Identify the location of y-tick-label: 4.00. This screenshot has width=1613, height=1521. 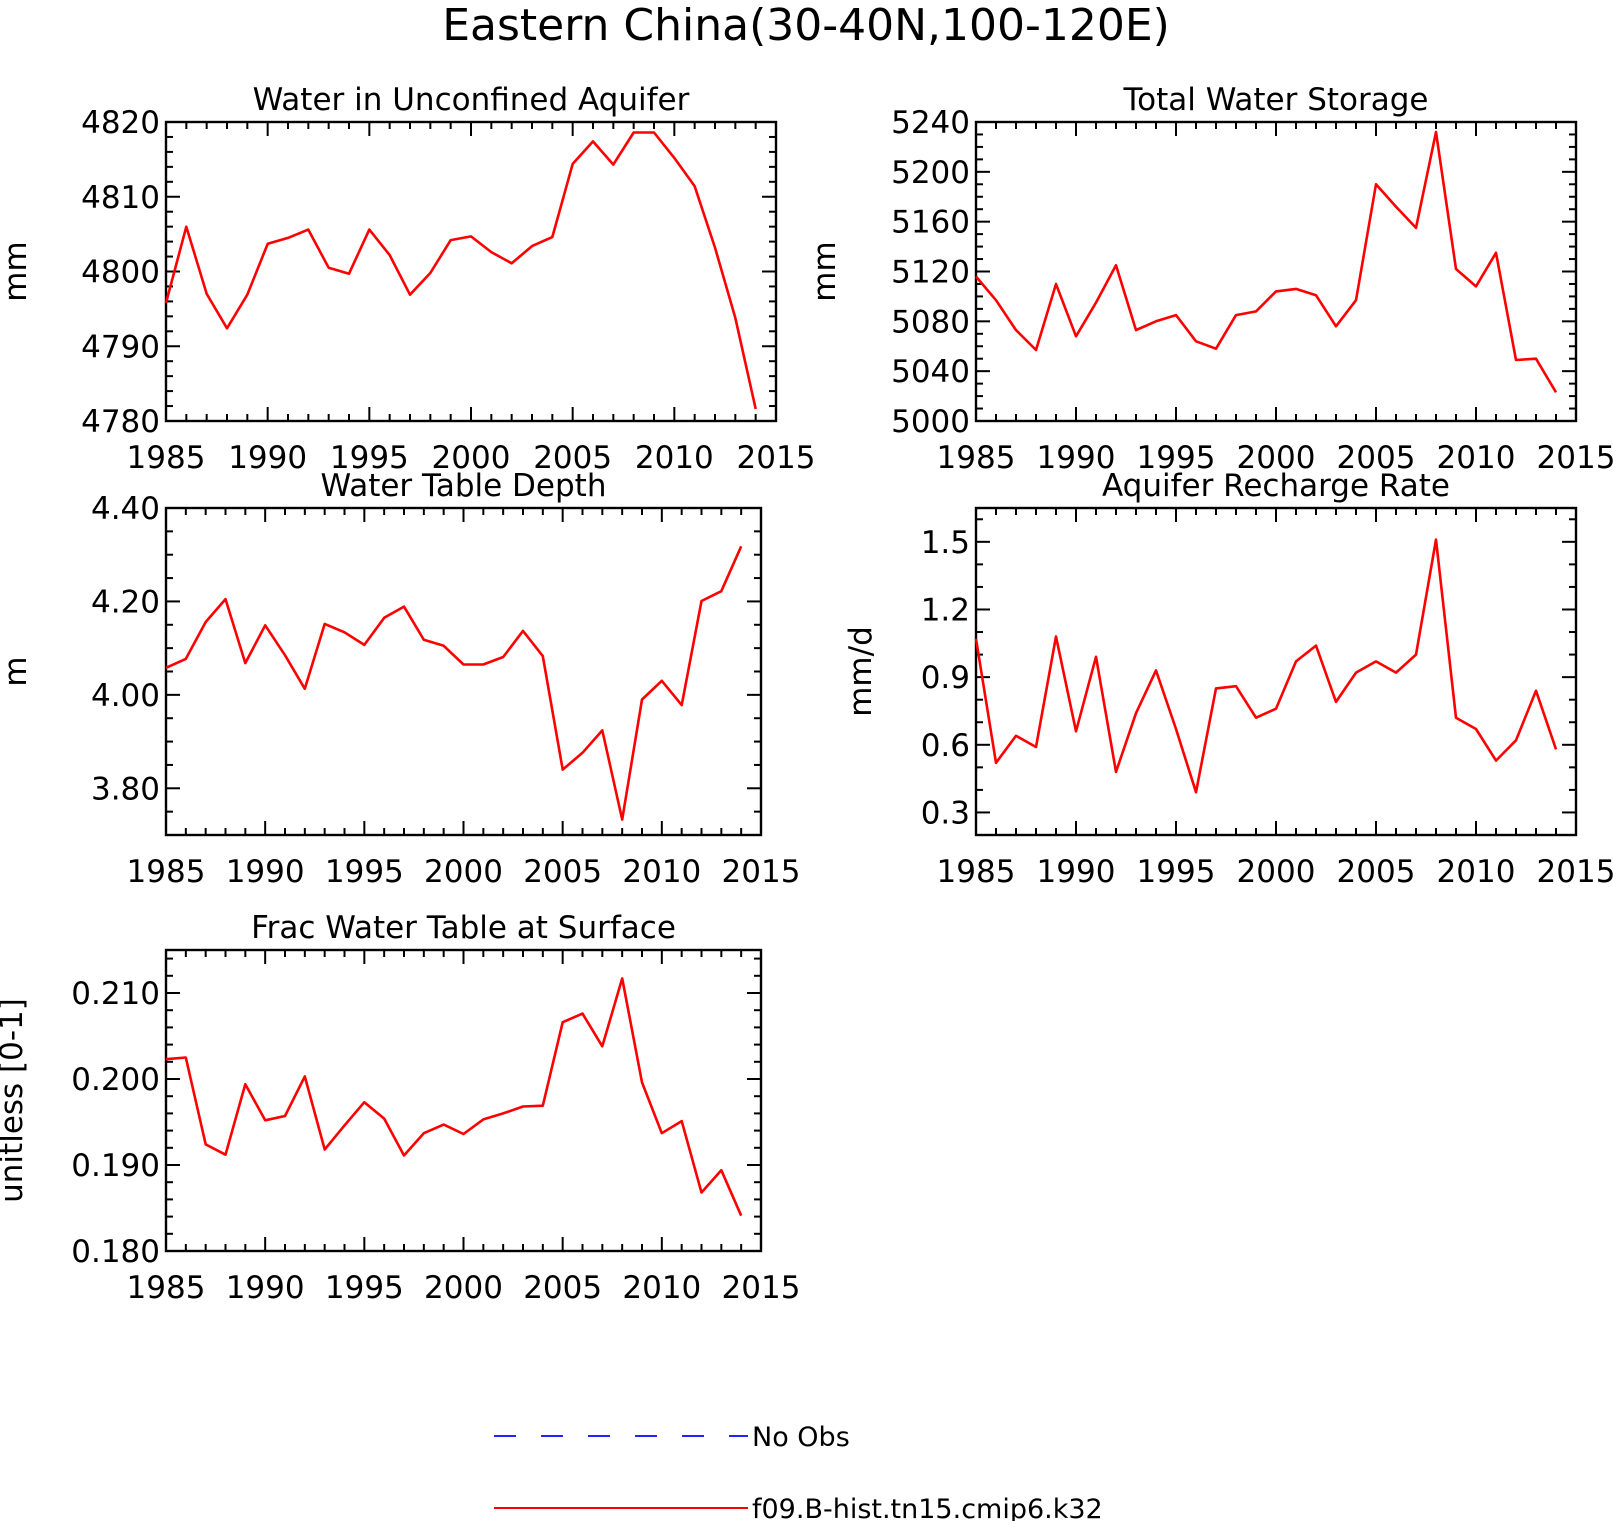
(125, 696).